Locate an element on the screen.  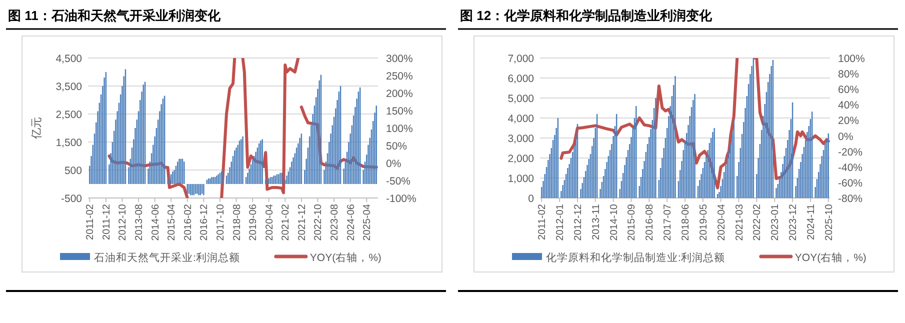
y-tick-label: 0 is located at coordinates (531, 199).